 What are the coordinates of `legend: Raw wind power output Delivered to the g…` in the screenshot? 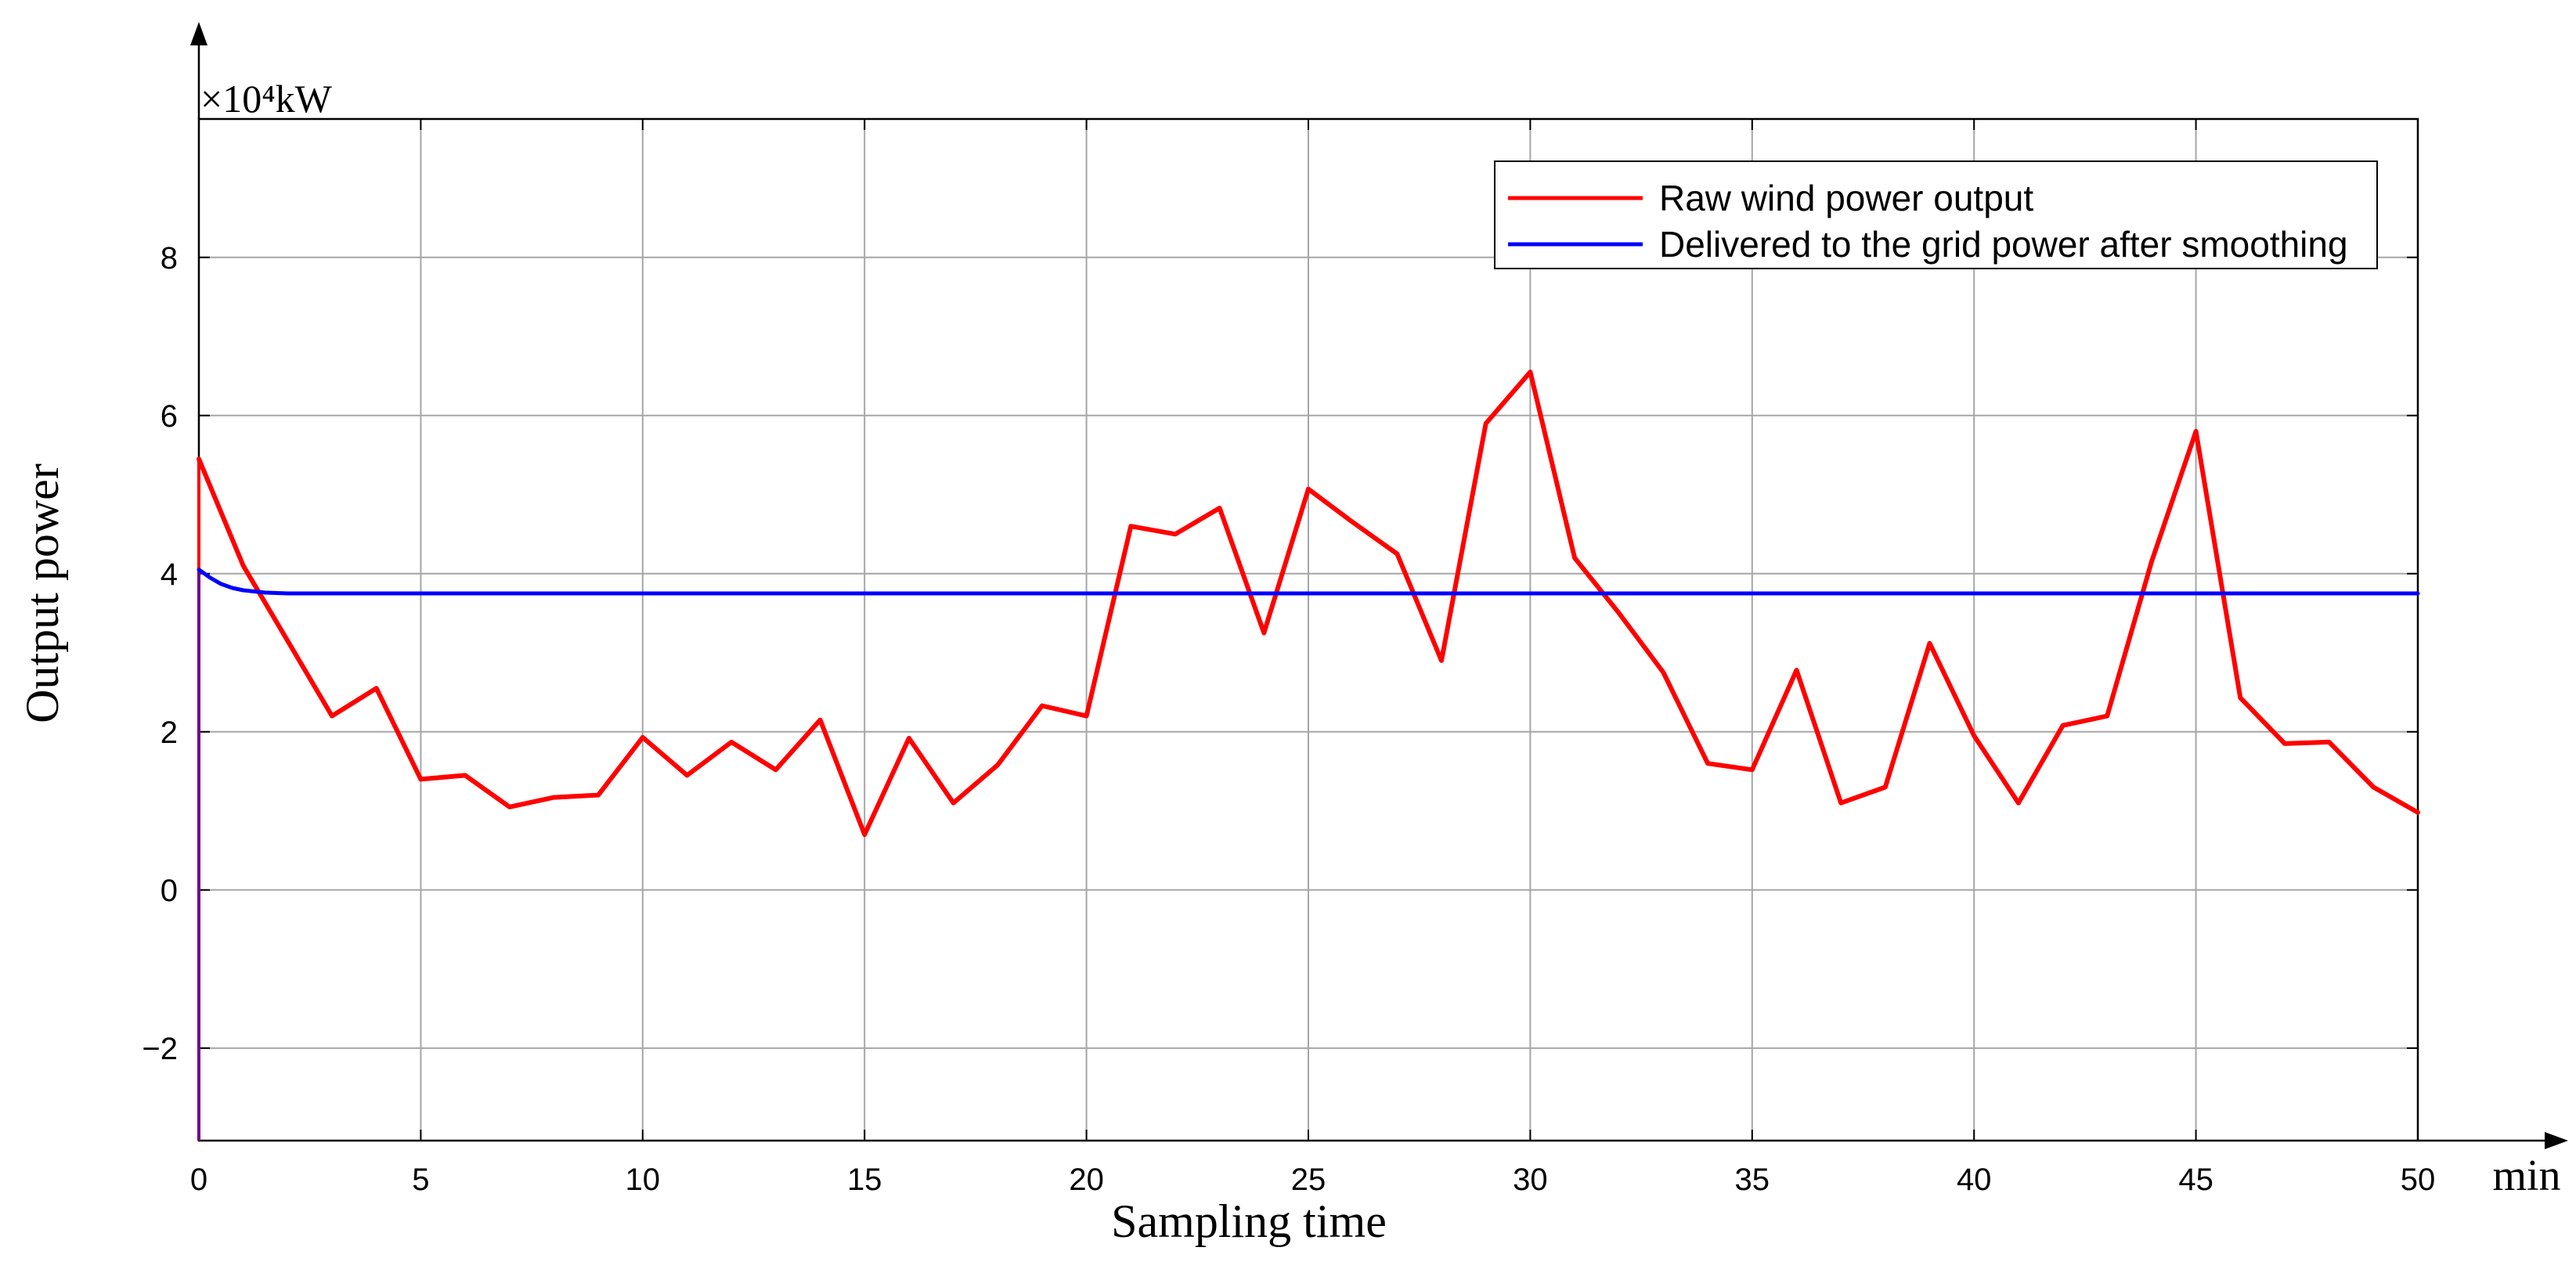 It's located at (1936, 214).